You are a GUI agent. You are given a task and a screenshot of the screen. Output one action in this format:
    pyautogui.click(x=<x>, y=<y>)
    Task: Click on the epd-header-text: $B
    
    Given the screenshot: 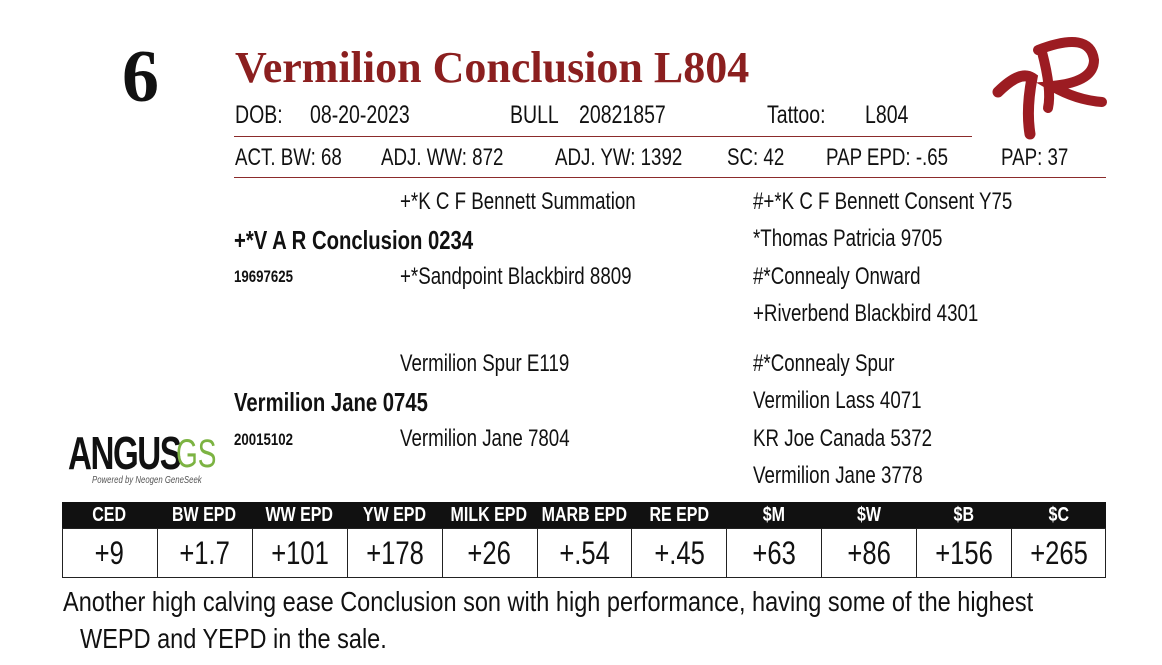 What is the action you would take?
    pyautogui.click(x=963, y=515)
    